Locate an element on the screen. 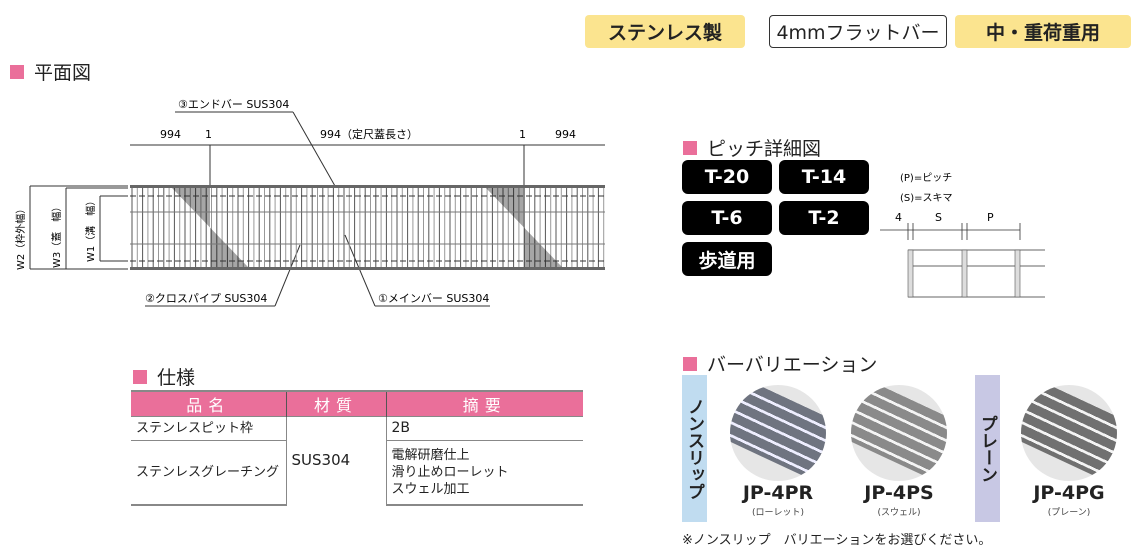 This screenshot has width=1141, height=551. tag-load: 中・重荷重用 is located at coordinates (1043, 31).